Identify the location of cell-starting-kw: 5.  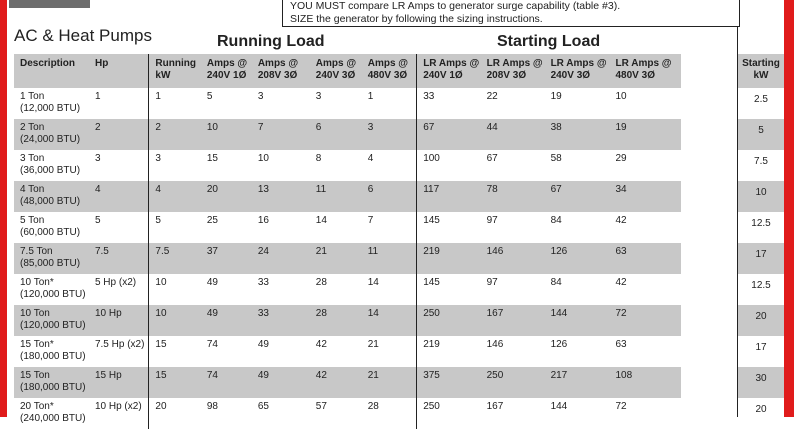
(761, 134).